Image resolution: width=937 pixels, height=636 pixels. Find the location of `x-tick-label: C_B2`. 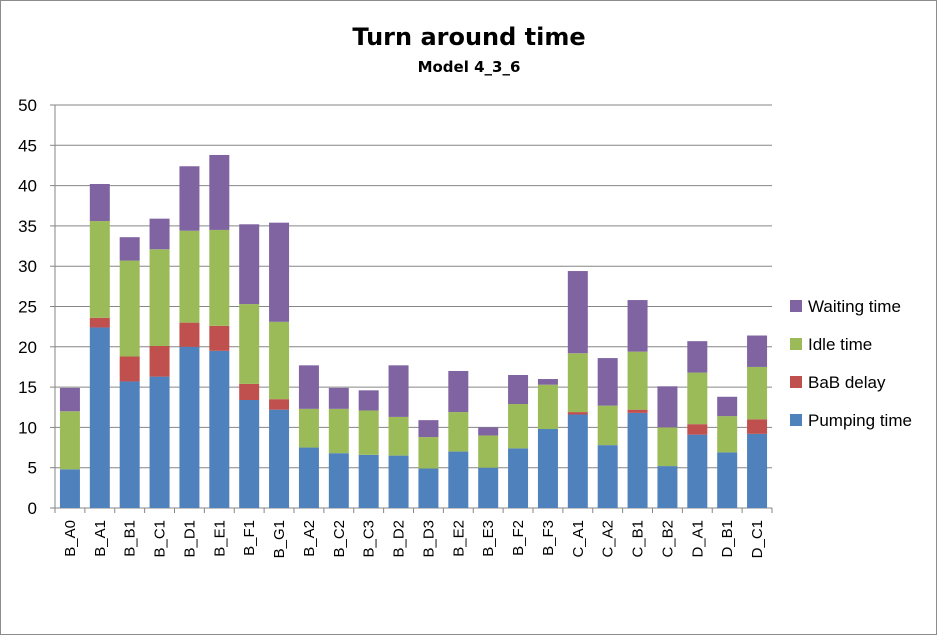

x-tick-label: C_B2 is located at coordinates (667, 539).